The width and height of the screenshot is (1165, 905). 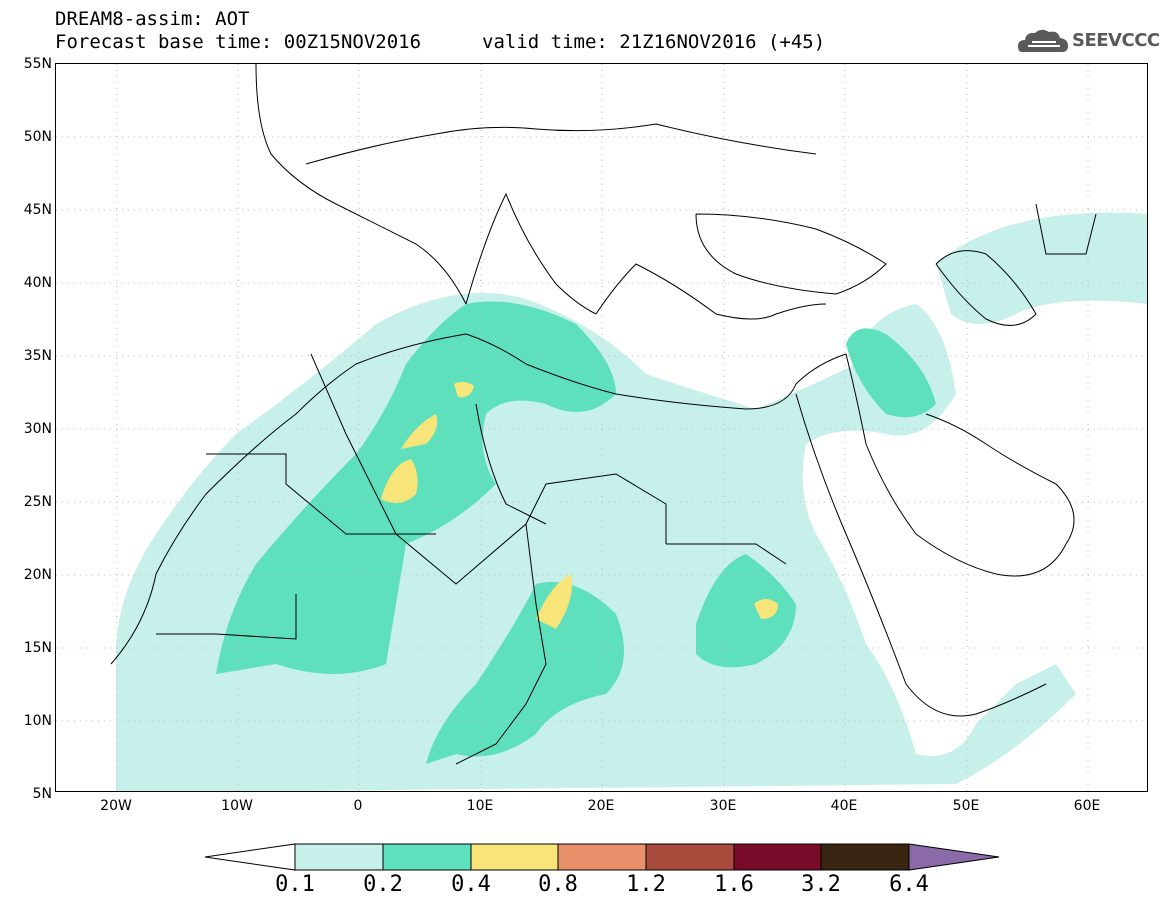 I want to click on lon-label: 50E, so click(x=966, y=806).